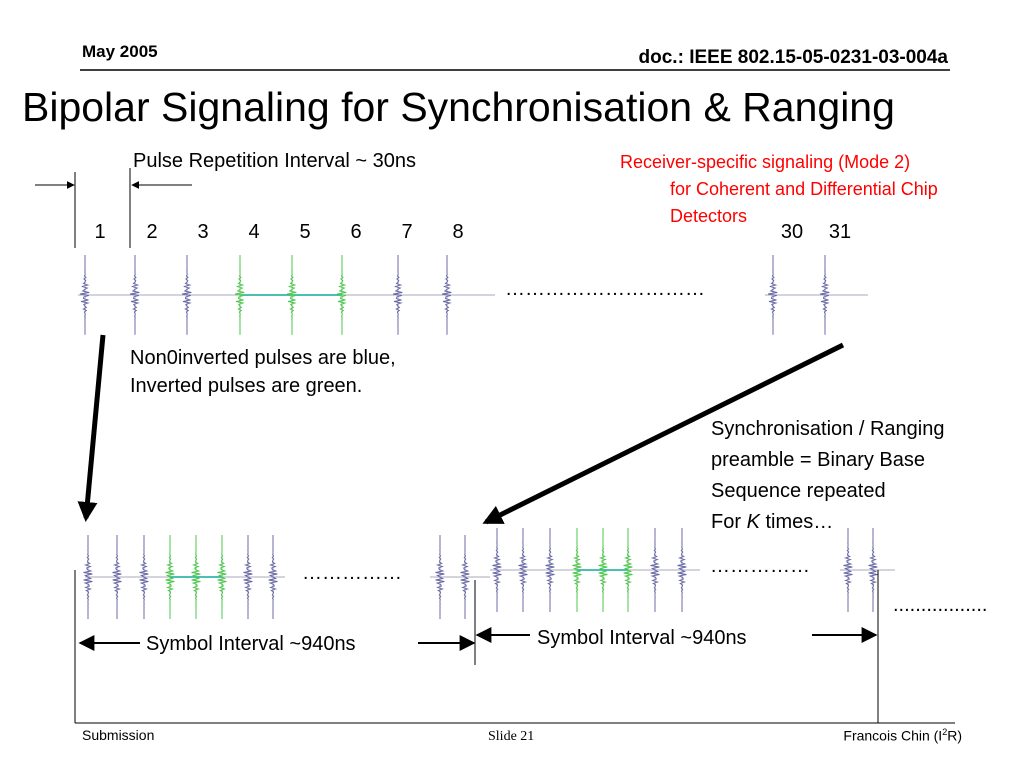 Image resolution: width=1024 pixels, height=768 pixels. What do you see at coordinates (263, 358) in the screenshot?
I see `legend-line: Non0inverted pulses are blue,` at bounding box center [263, 358].